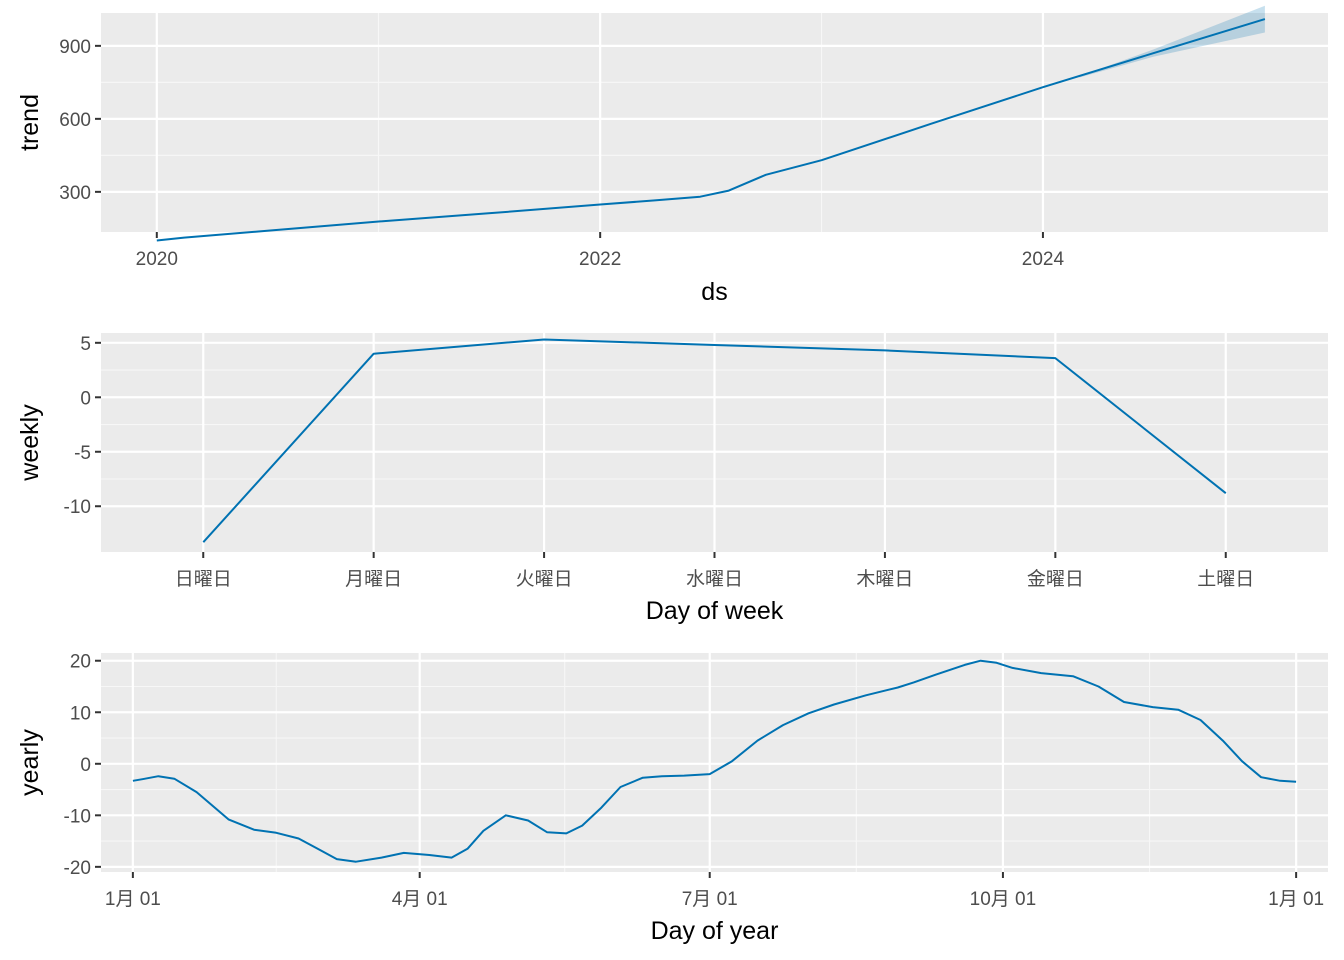 Image resolution: width=1344 pixels, height=960 pixels. What do you see at coordinates (1043, 259) in the screenshot?
I see `x-tick-label: 2024` at bounding box center [1043, 259].